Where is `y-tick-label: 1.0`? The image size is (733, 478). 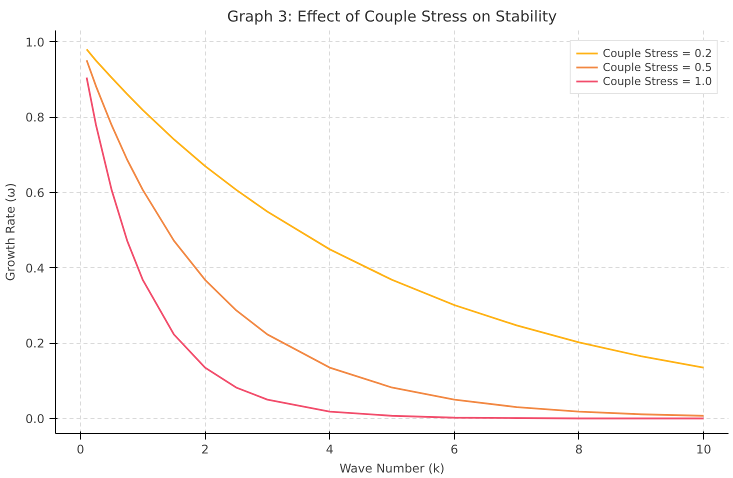 y-tick-label: 1.0 is located at coordinates (35, 42).